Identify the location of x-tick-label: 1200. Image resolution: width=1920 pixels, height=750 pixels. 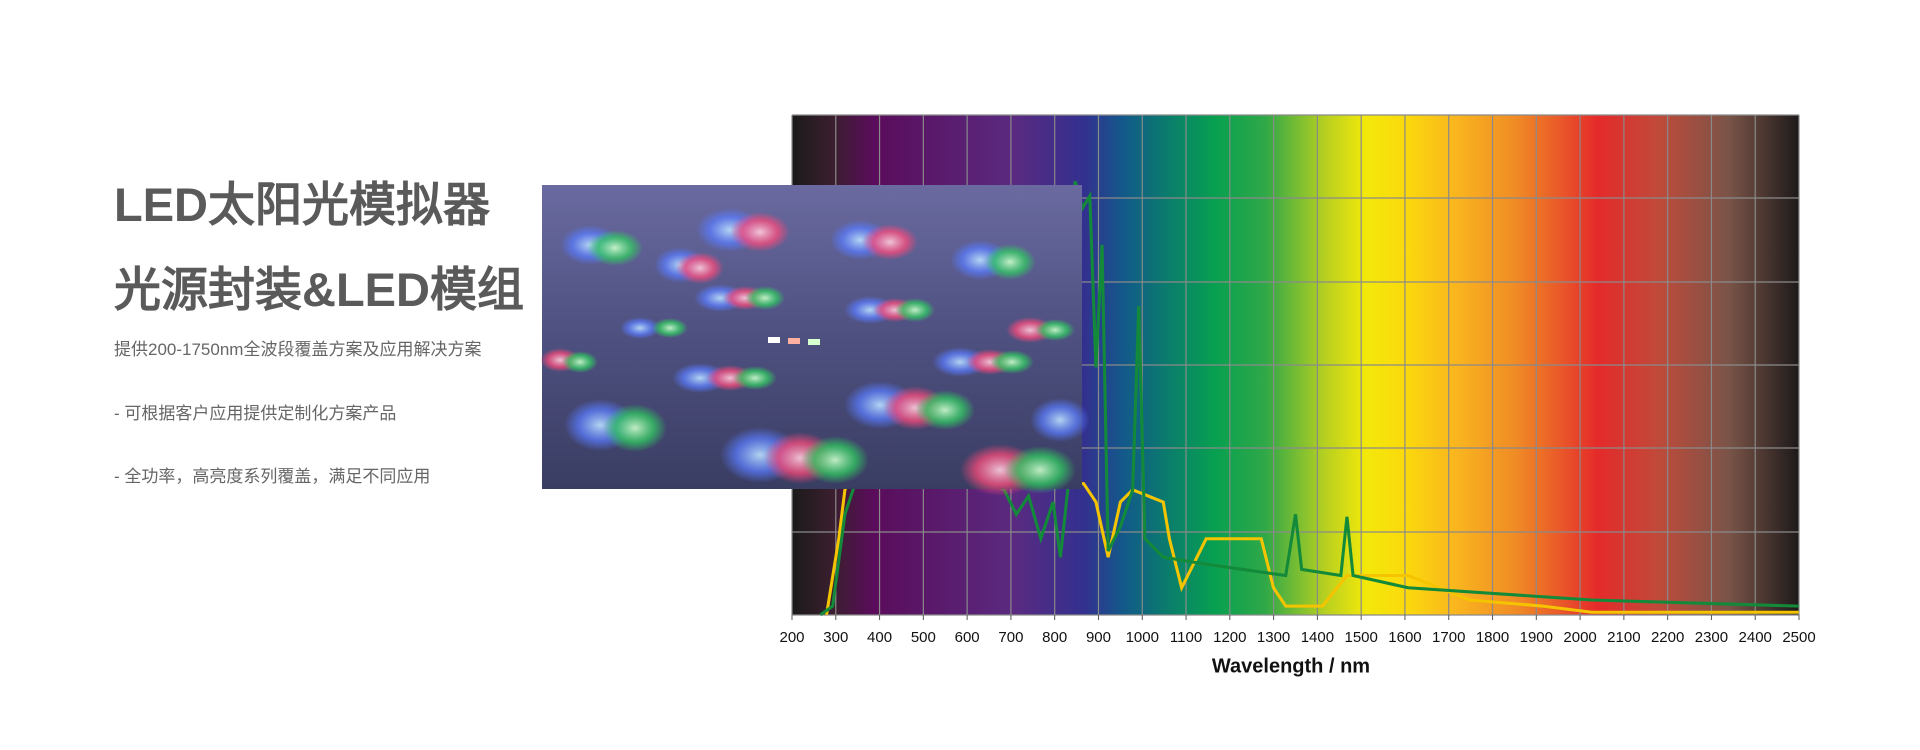
(1229, 637).